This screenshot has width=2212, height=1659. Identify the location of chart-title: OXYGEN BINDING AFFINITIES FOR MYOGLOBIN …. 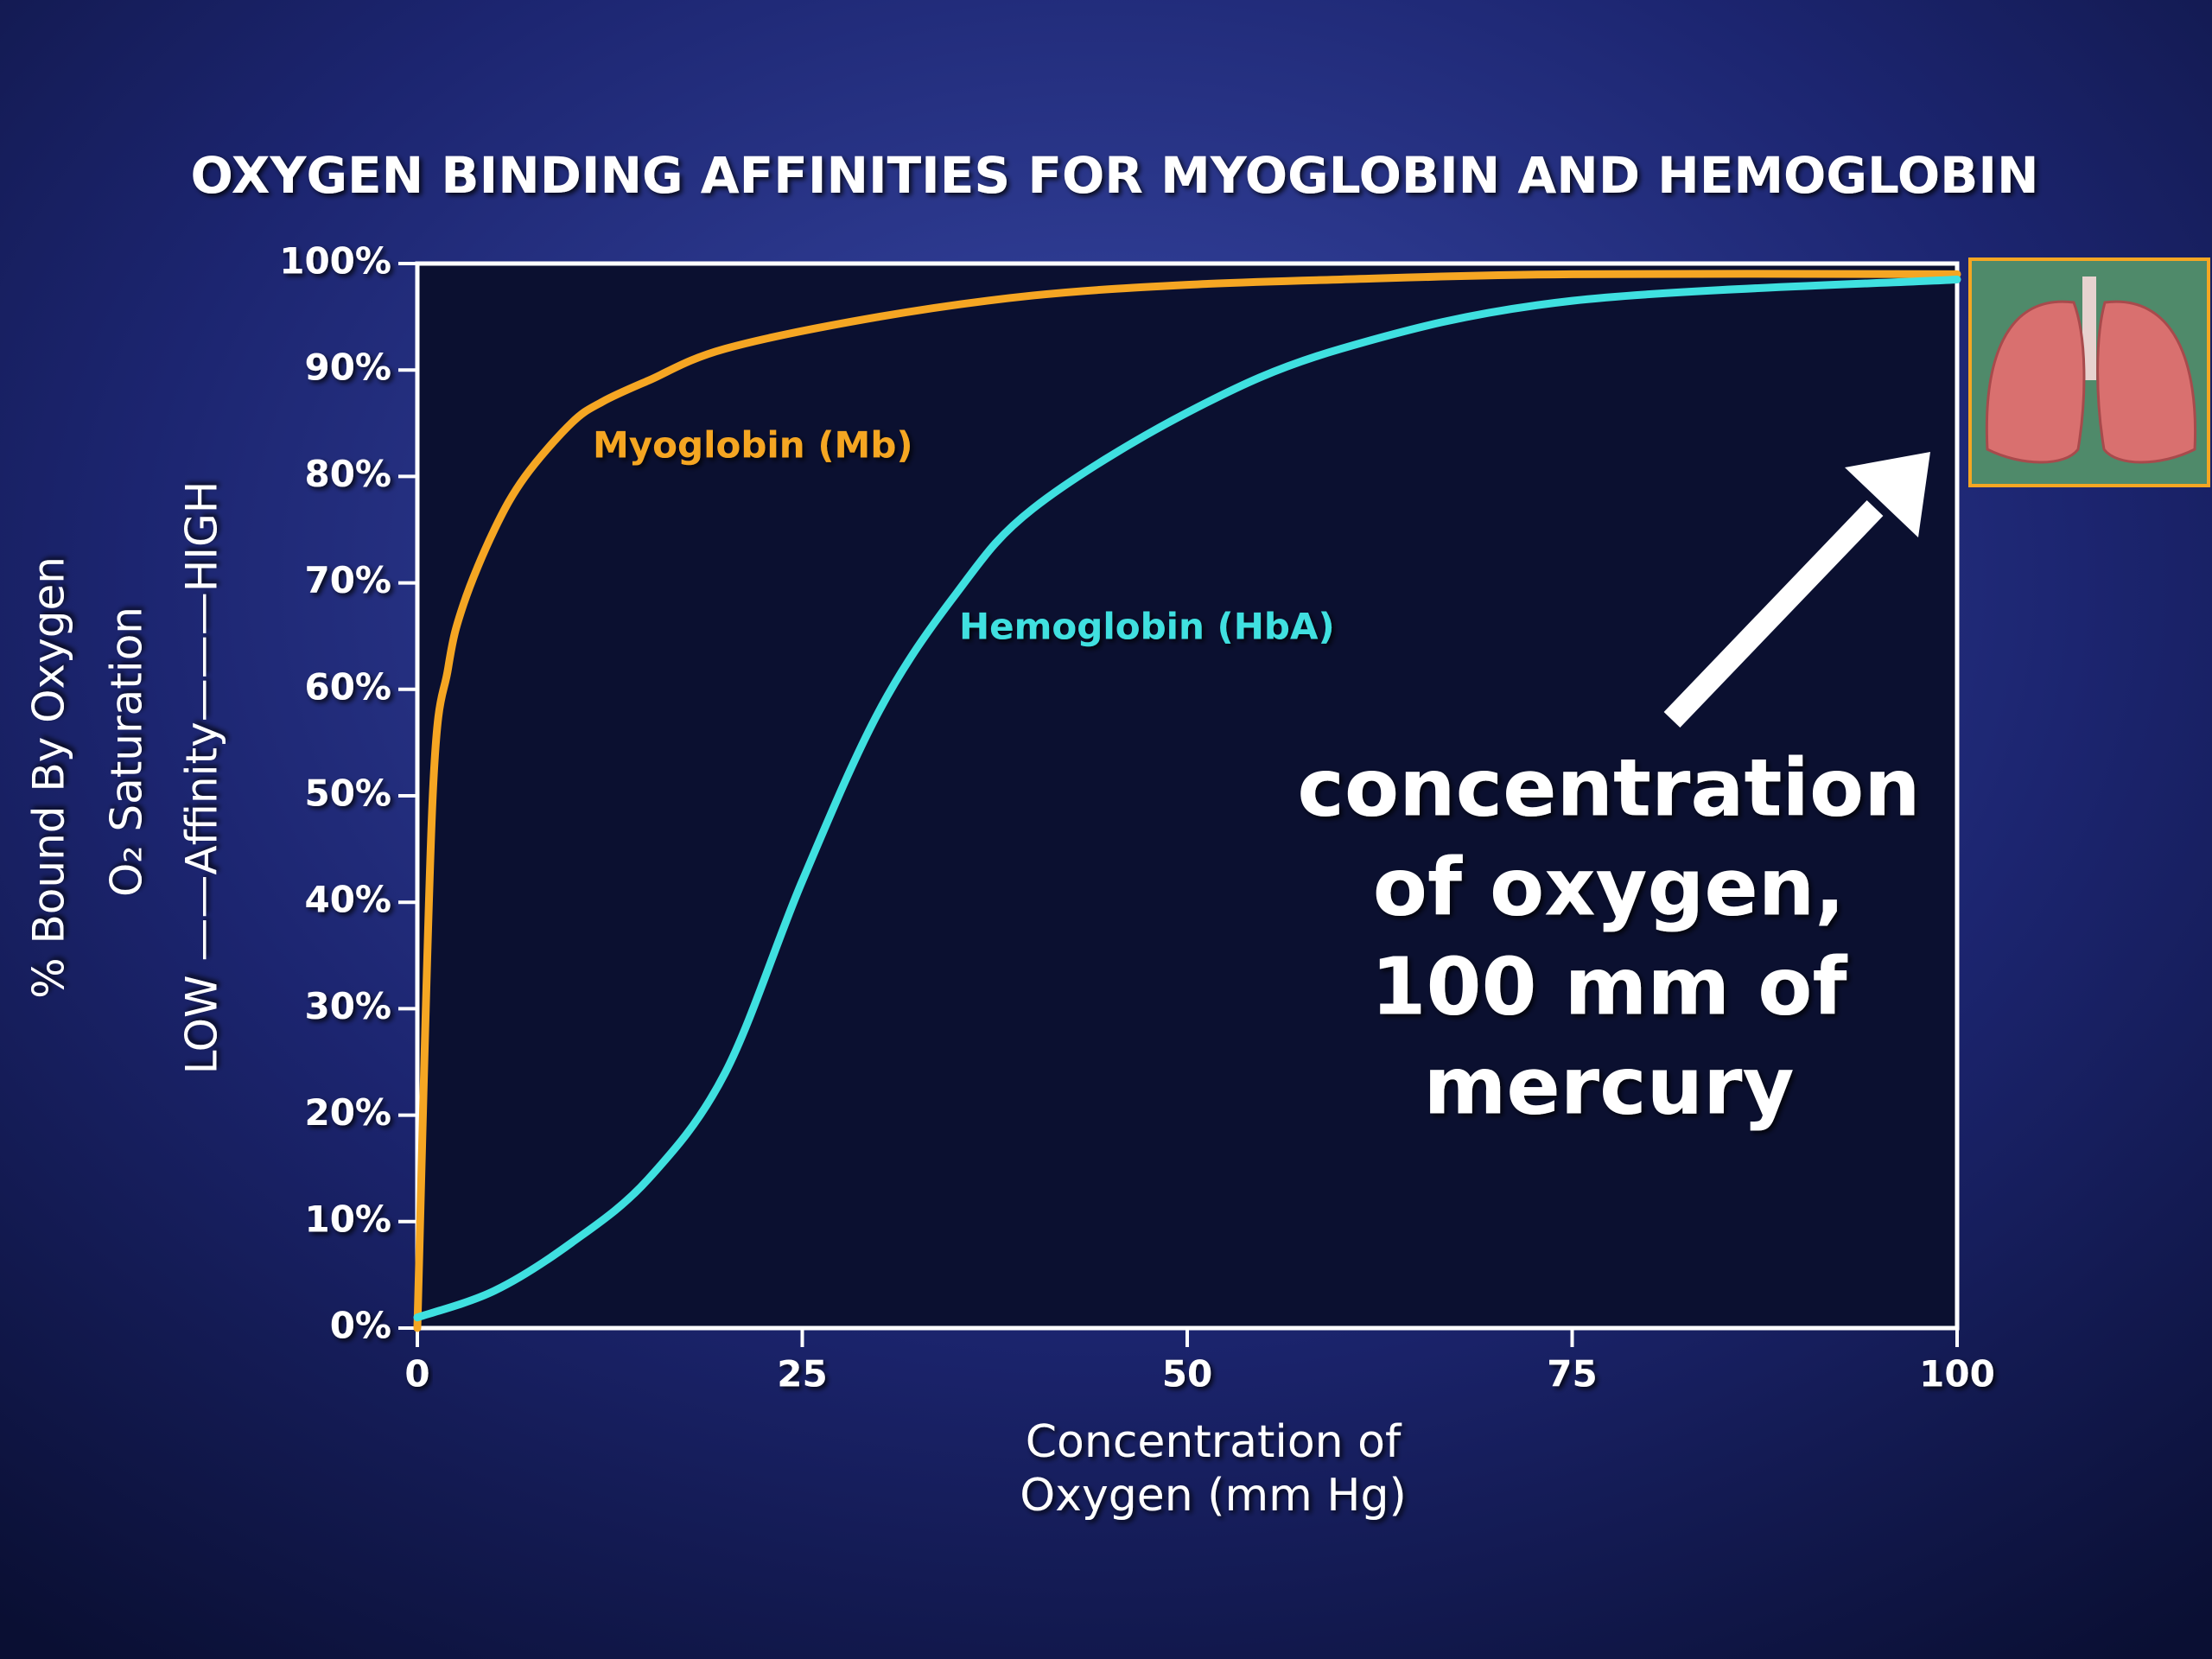
(1114, 175).